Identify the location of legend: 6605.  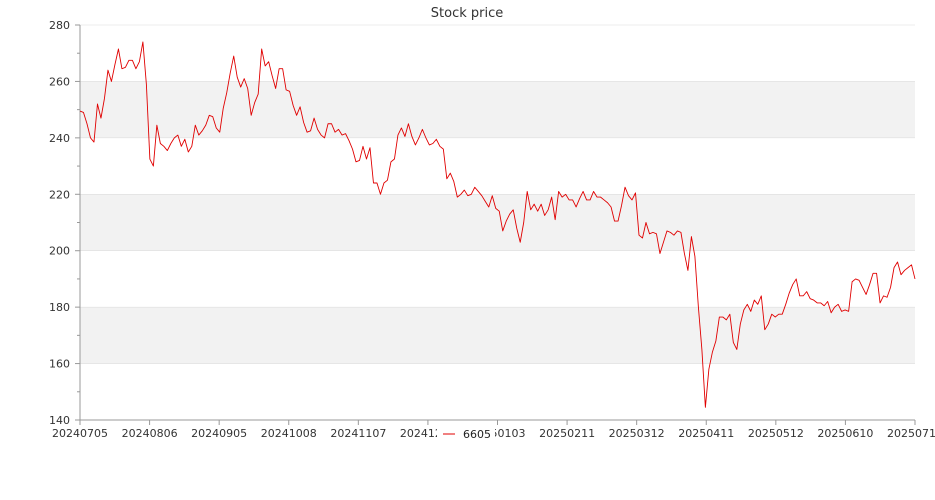
(466, 433).